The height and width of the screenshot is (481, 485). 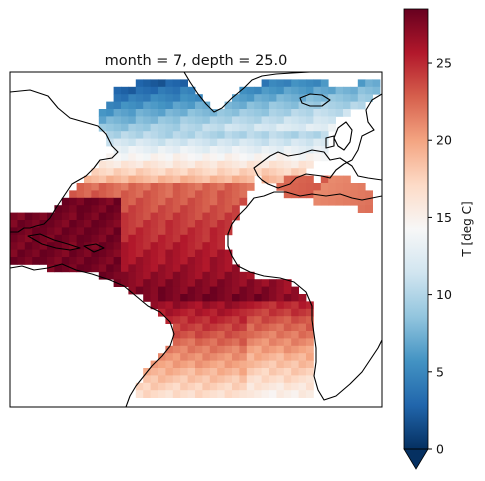 What do you see at coordinates (438, 239) in the screenshot?
I see `colorbar: 0 5 10 15 20 25 T [deg C]` at bounding box center [438, 239].